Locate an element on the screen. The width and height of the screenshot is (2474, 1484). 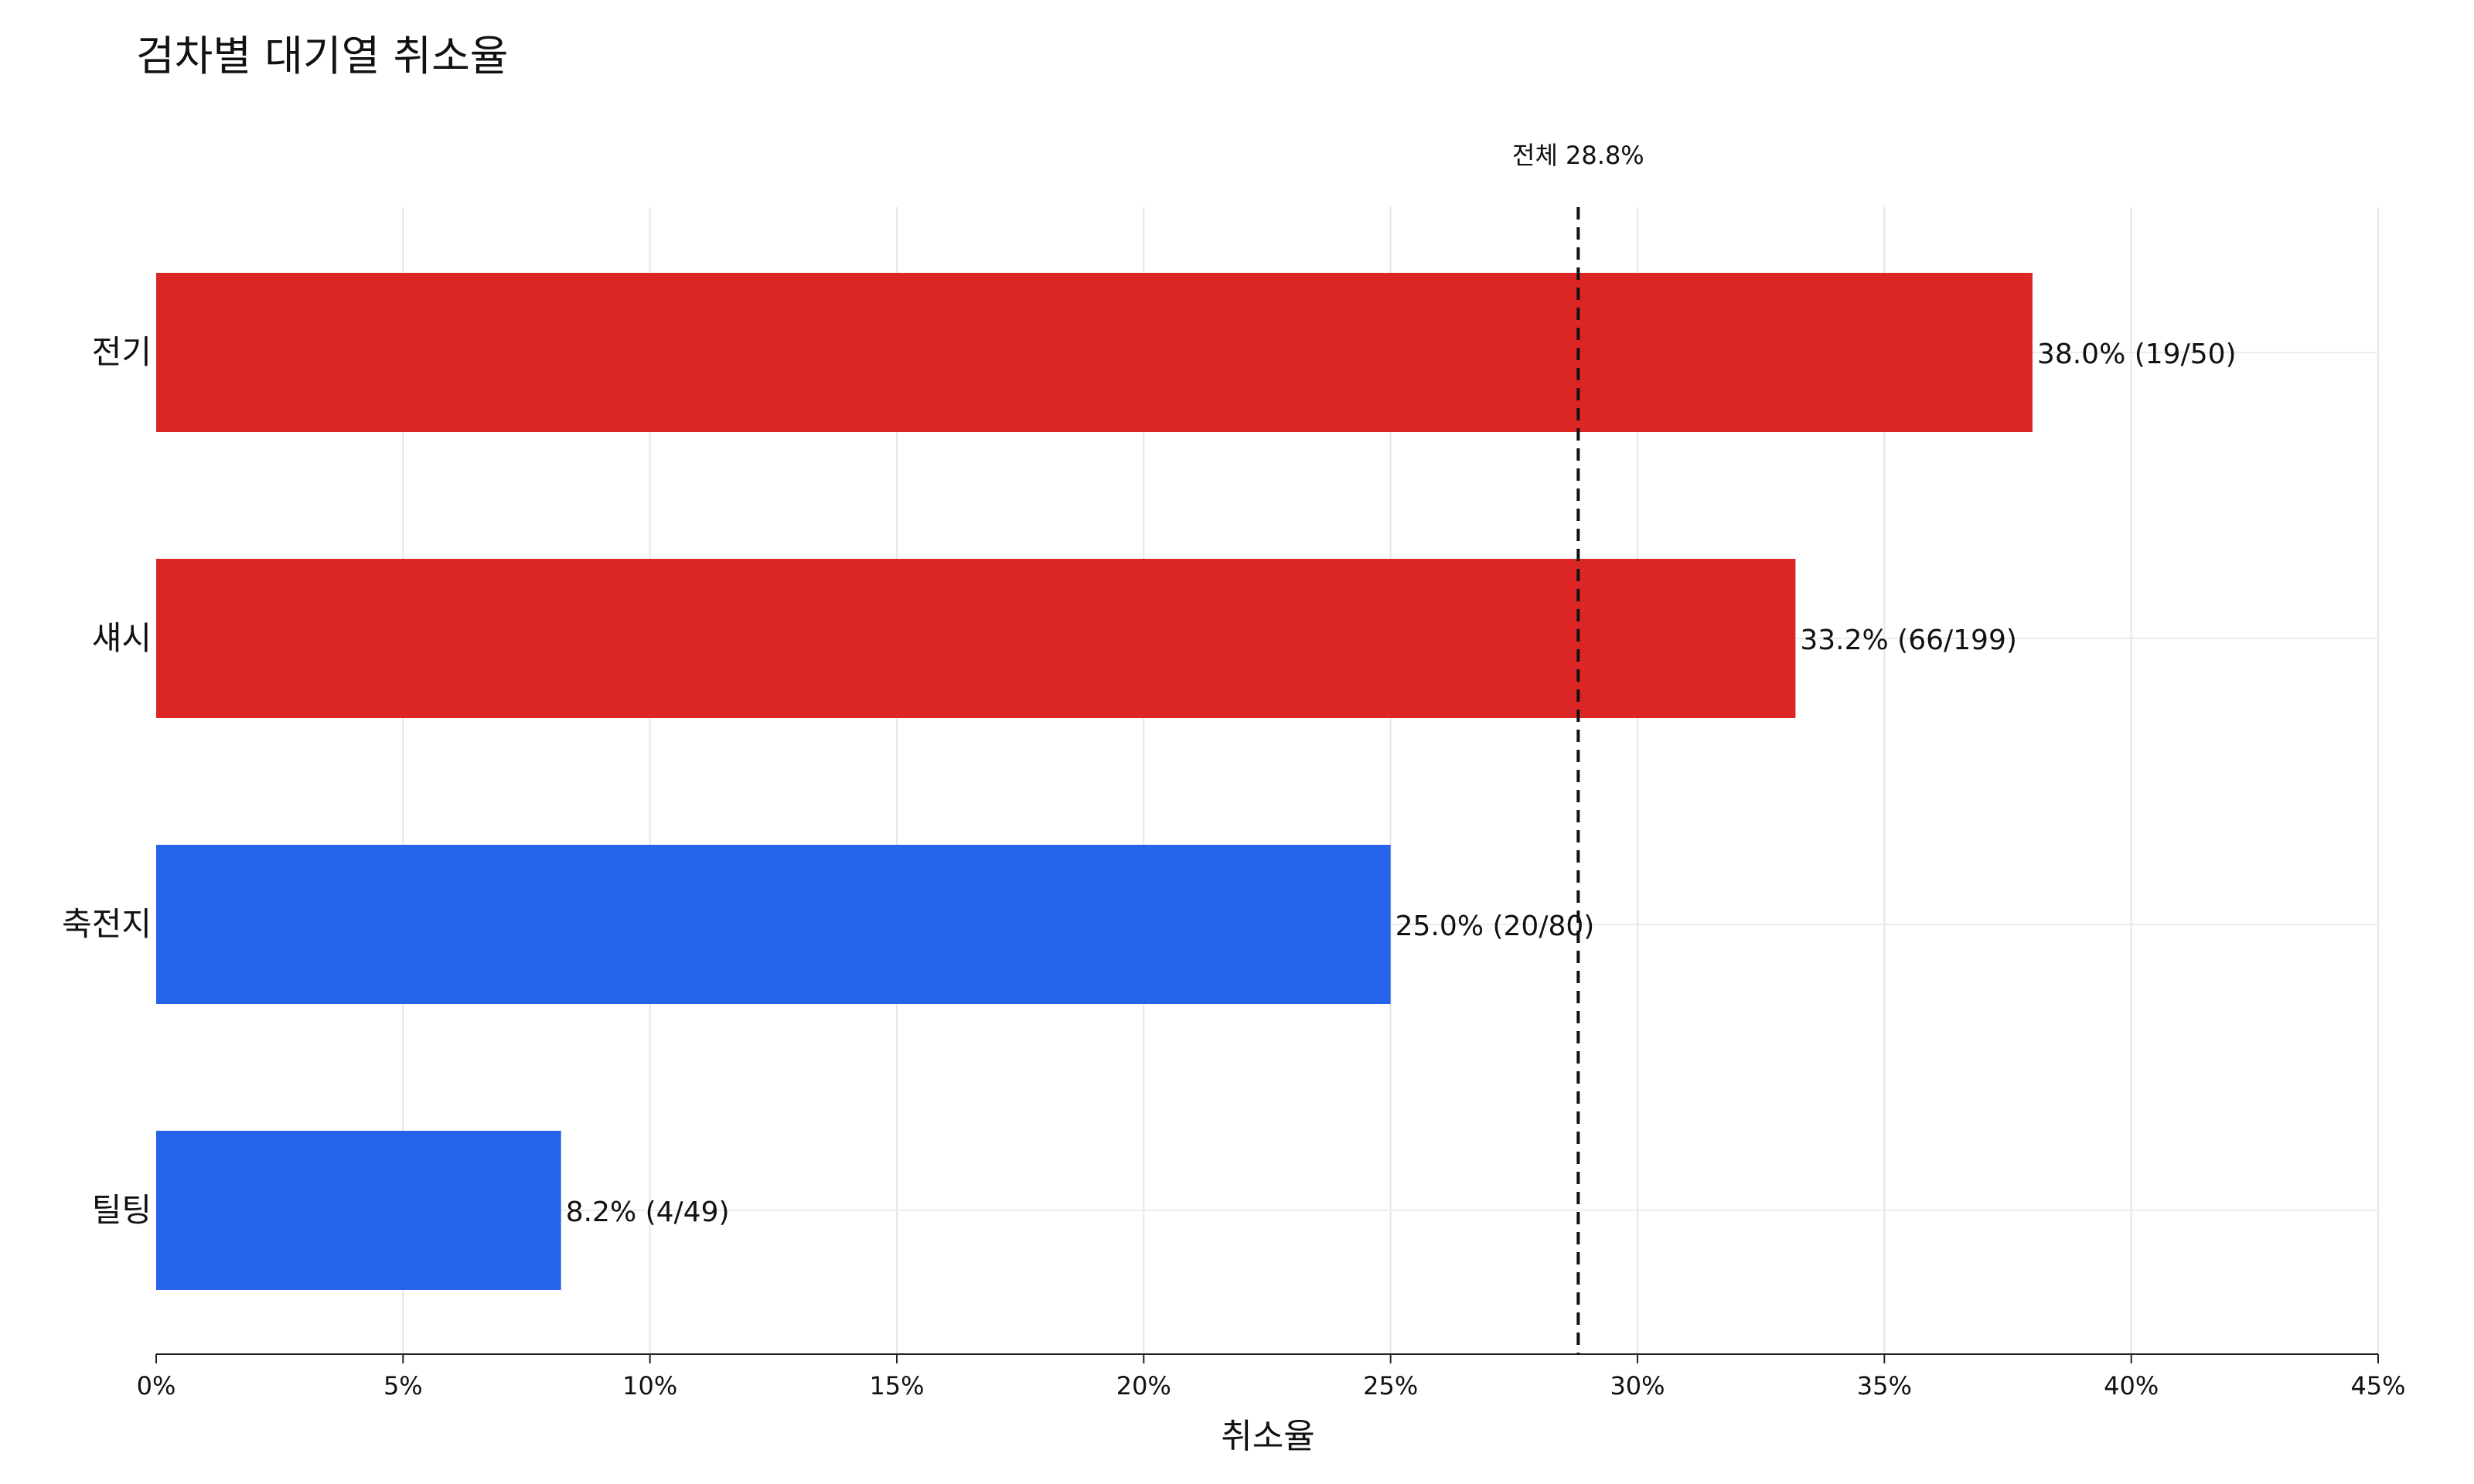
x-tick-label: 45% is located at coordinates (2377, 1386).